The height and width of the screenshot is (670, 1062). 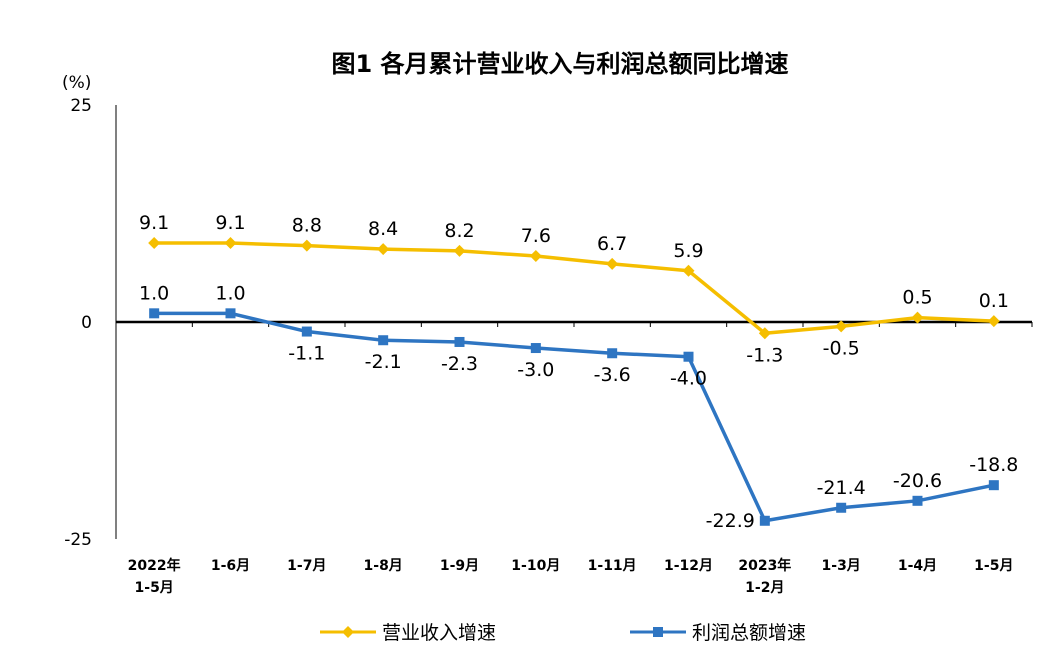 I want to click on data-label: -0.5, so click(x=841, y=348).